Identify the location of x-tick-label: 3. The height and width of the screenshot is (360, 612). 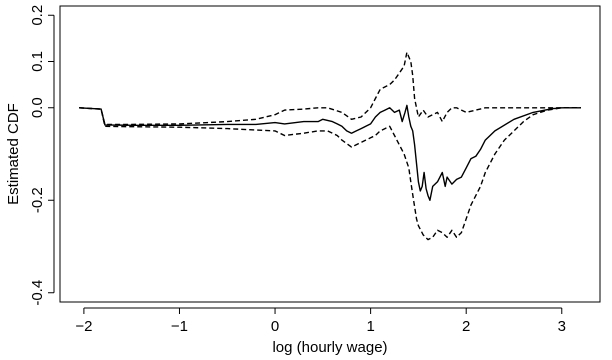
(562, 326).